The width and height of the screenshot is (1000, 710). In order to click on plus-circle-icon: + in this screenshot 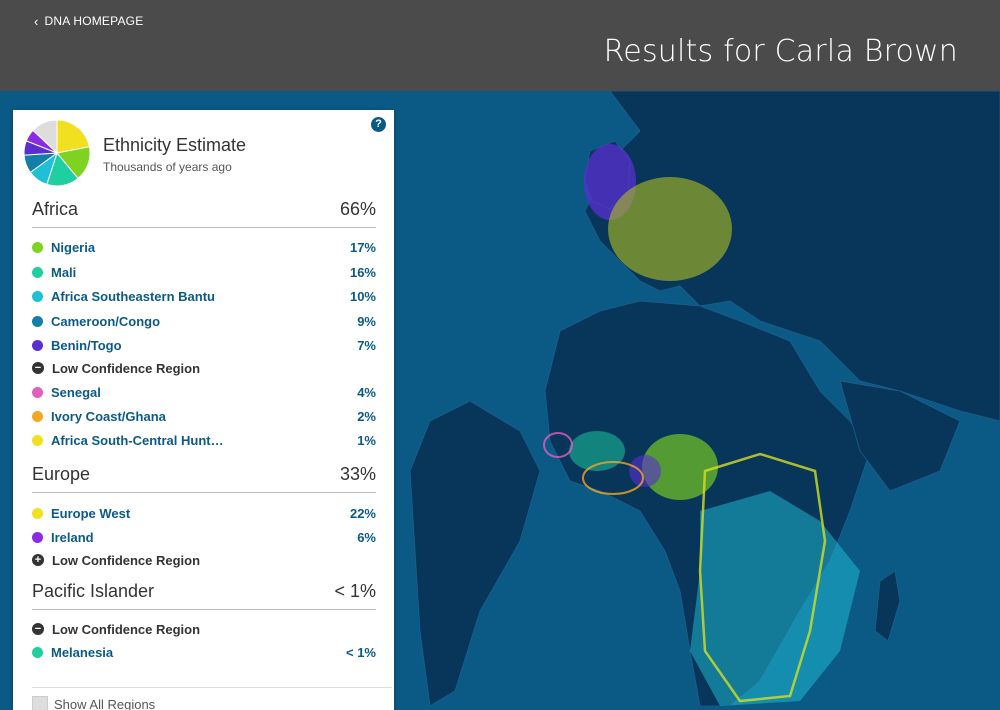, I will do `click(38, 560)`.